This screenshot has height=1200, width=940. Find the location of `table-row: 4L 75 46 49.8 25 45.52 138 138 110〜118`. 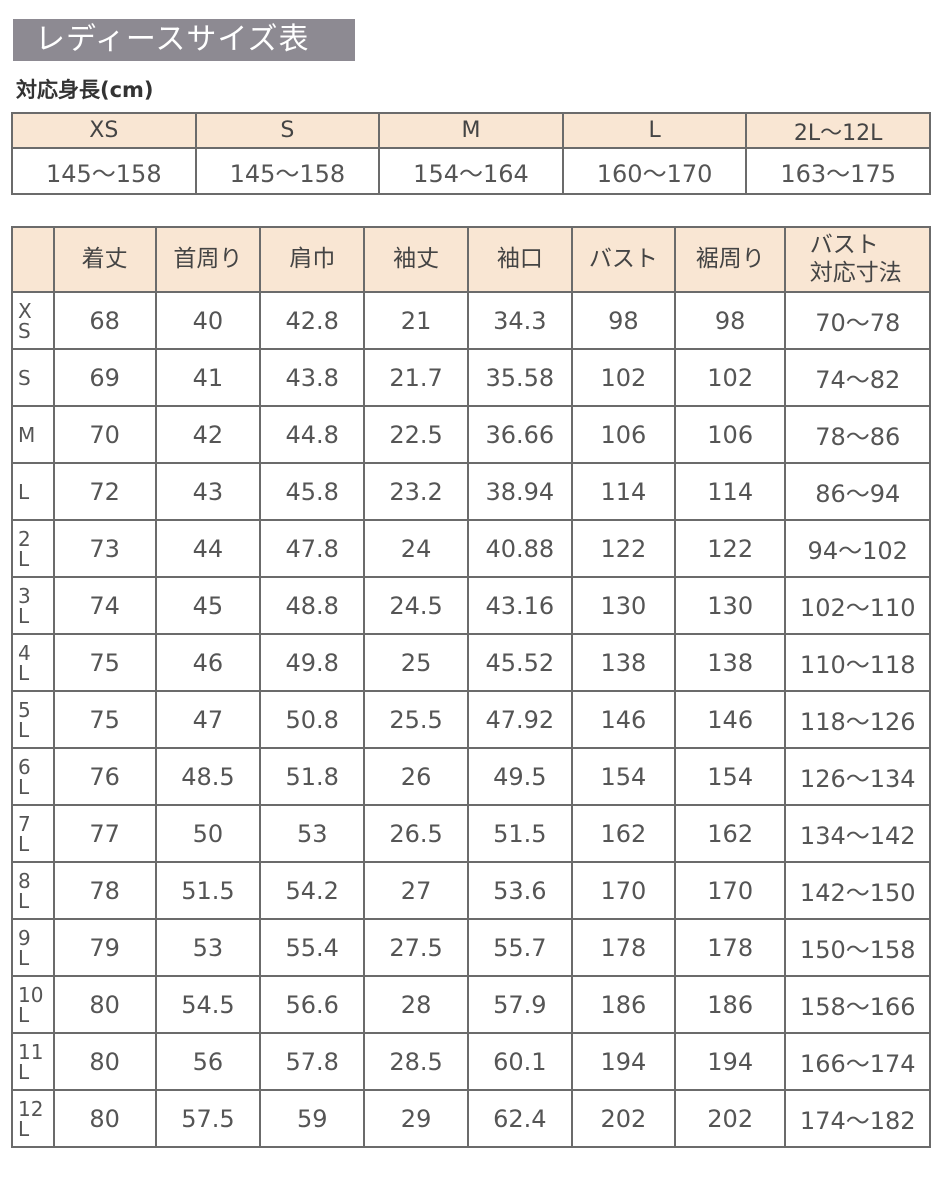

table-row: 4L 75 46 49.8 25 45.52 138 138 110〜118 is located at coordinates (471, 662).